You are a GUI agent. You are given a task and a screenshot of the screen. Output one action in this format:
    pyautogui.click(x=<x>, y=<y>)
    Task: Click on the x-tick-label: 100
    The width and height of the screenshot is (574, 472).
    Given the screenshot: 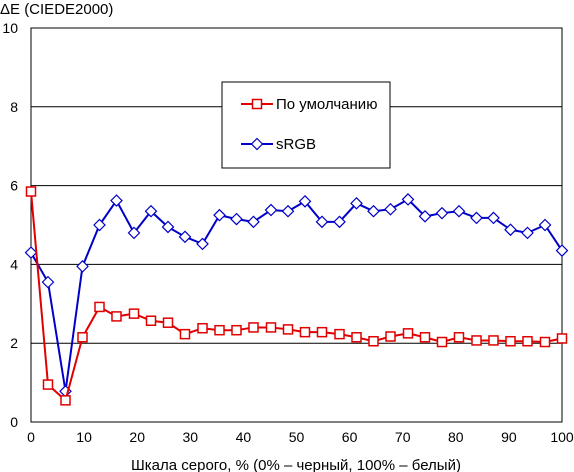 What is the action you would take?
    pyautogui.click(x=562, y=437)
    